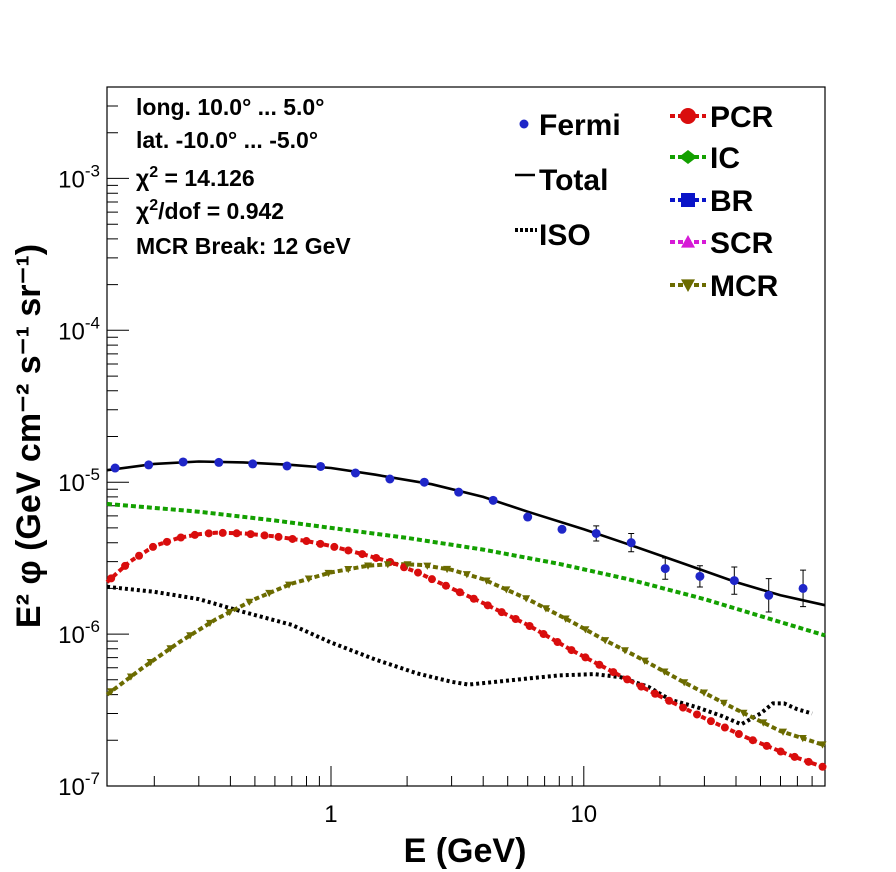 Image resolution: width=896 pixels, height=872 pixels. What do you see at coordinates (725, 158) in the screenshot?
I see `legend-label: IC` at bounding box center [725, 158].